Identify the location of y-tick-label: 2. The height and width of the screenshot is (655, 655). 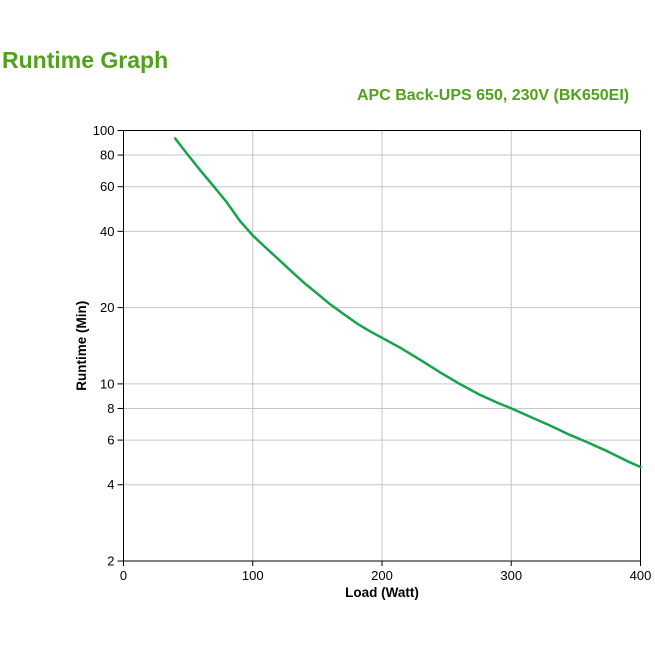
(110, 561).